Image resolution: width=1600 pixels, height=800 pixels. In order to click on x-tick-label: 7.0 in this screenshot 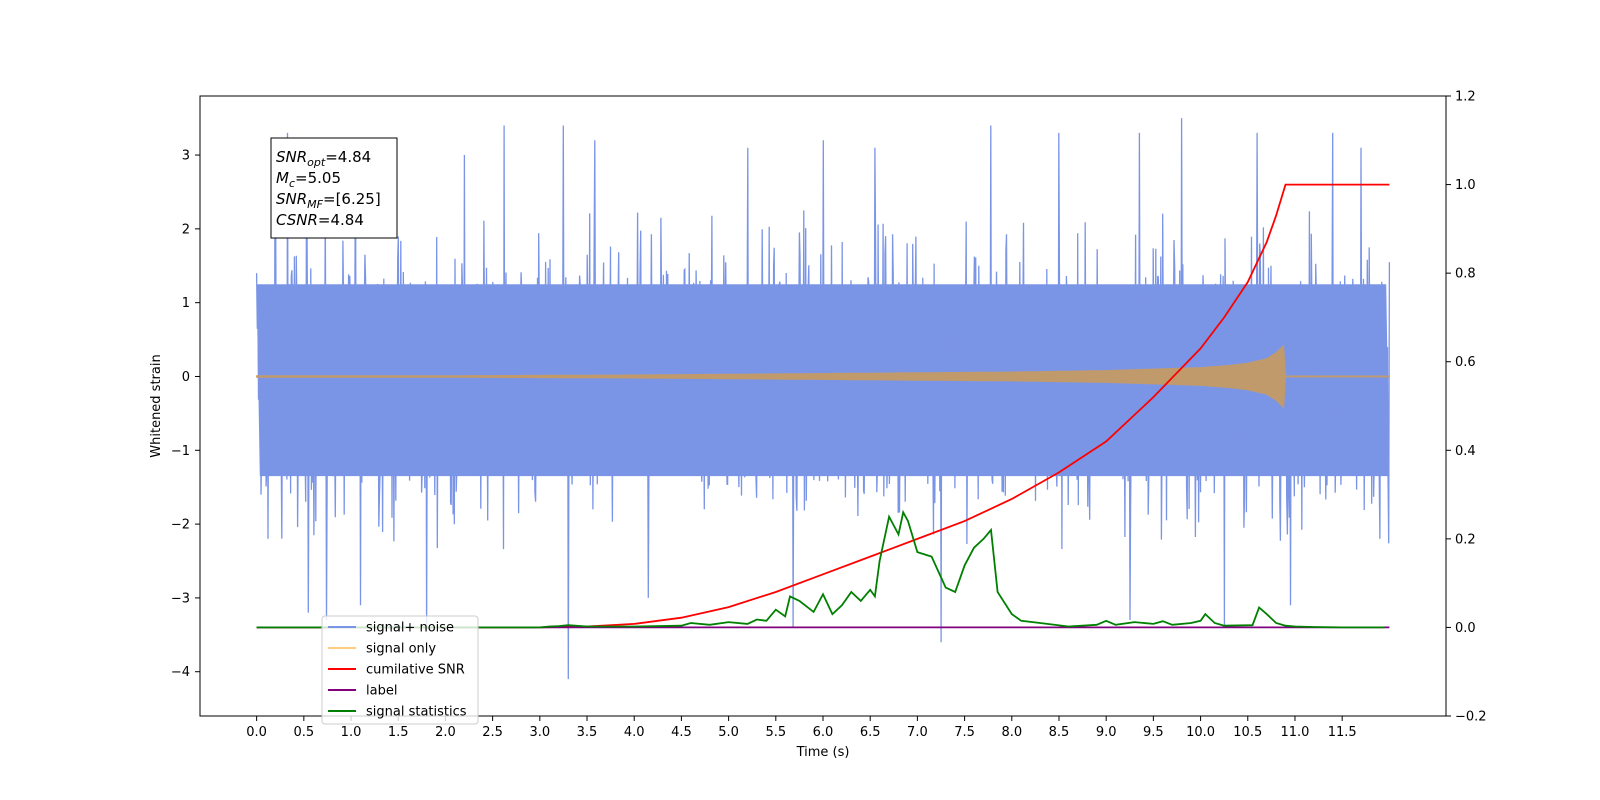, I will do `click(917, 732)`.